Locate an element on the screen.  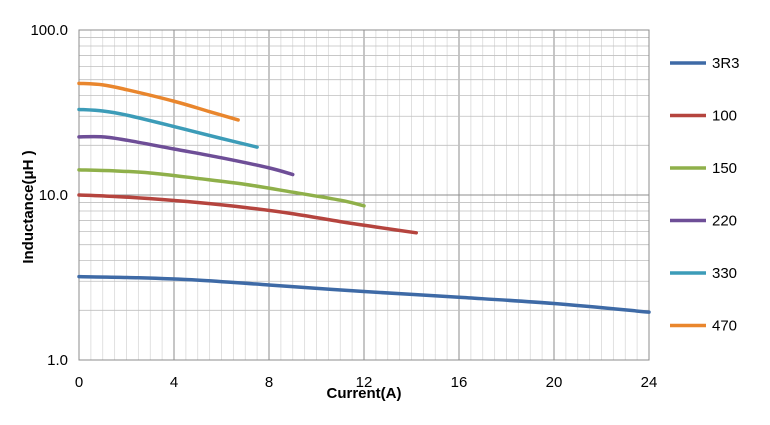
legend-label-470: 470 is located at coordinates (724, 326).